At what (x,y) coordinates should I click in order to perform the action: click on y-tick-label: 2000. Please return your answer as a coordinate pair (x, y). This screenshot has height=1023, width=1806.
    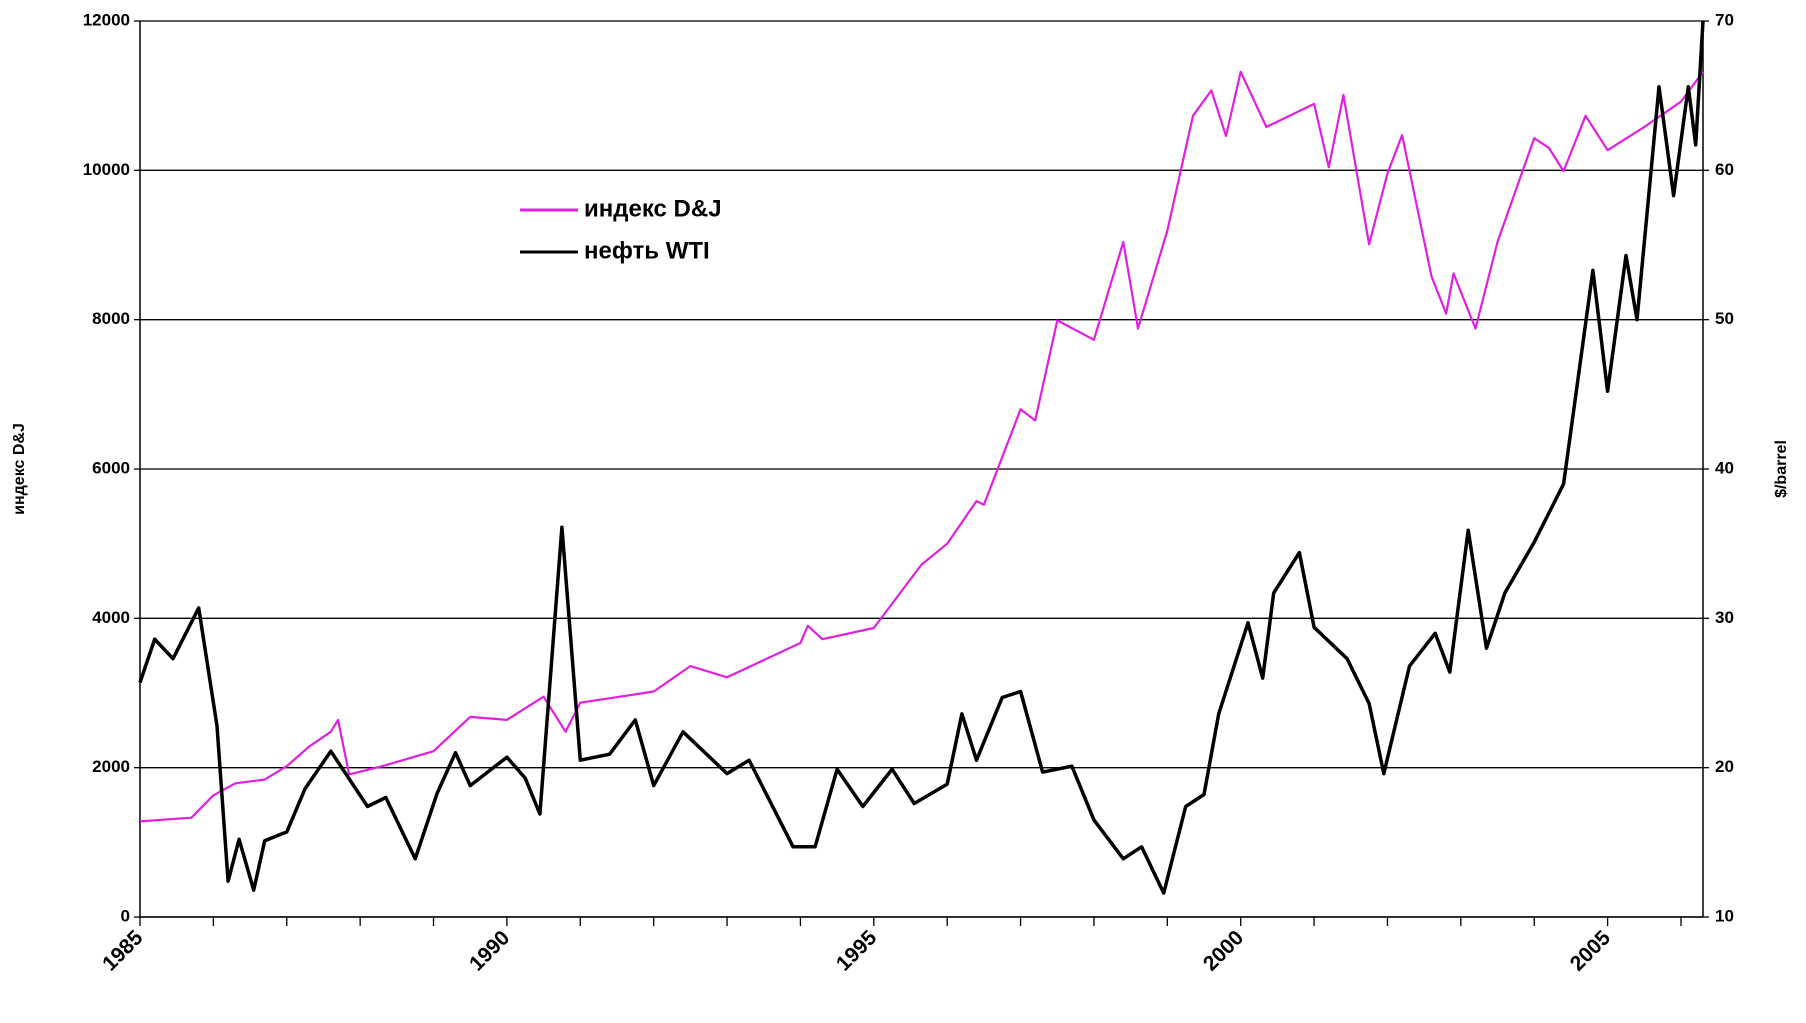
    Looking at the image, I should click on (111, 766).